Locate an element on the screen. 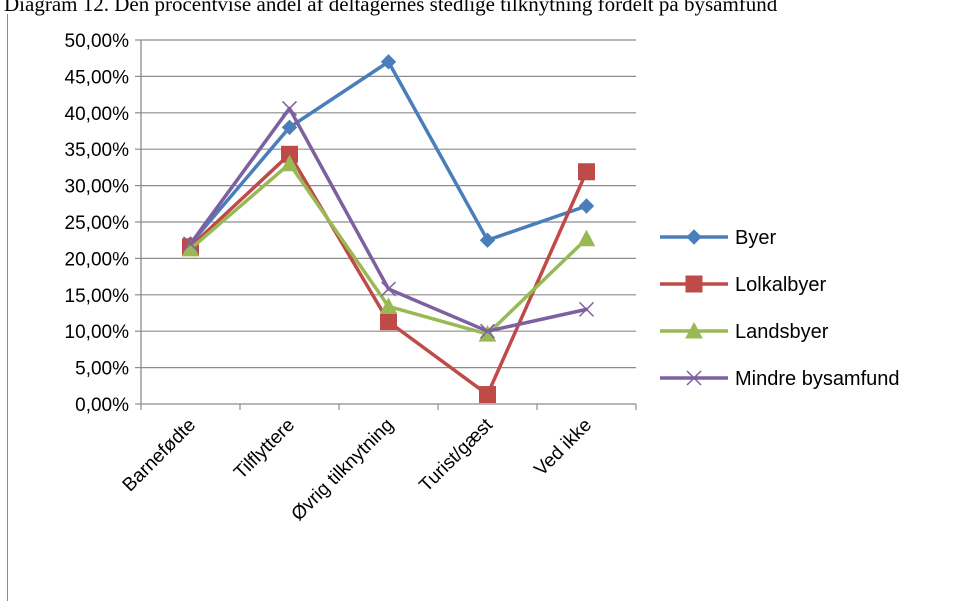 This screenshot has height=601, width=953. legend-label: Landsbyer is located at coordinates (782, 332).